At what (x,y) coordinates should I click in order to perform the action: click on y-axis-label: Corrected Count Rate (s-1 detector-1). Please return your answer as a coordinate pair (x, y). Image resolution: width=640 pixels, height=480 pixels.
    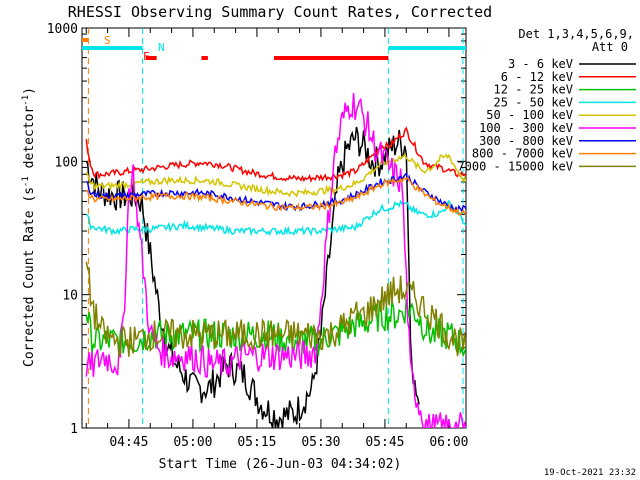
    Looking at the image, I should click on (29, 227).